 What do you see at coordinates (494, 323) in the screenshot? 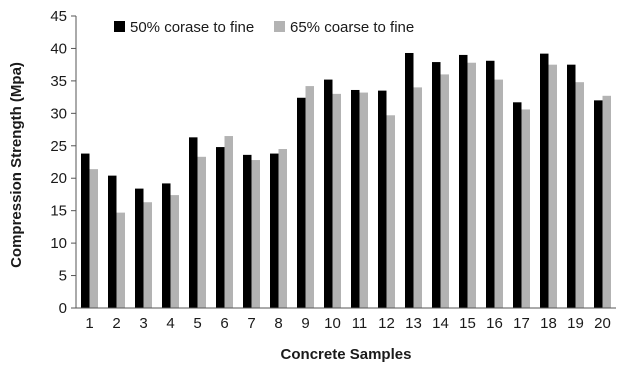
I see `x-tick-label: 16` at bounding box center [494, 323].